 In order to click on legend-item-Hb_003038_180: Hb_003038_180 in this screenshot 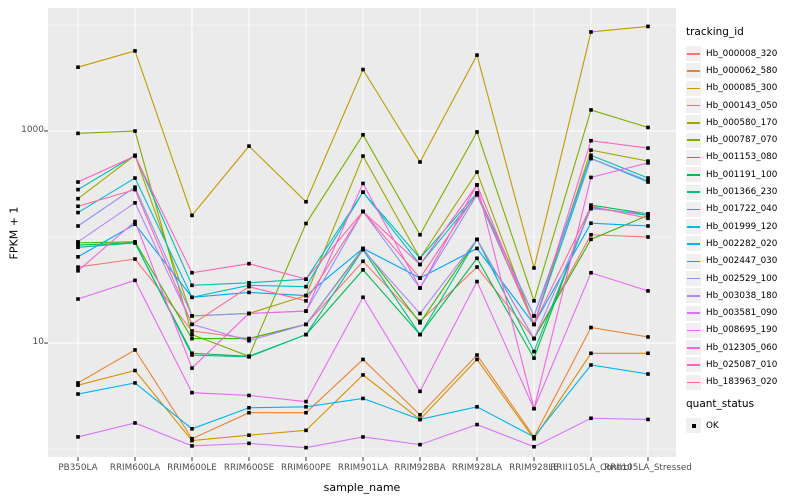, I will do `click(742, 295)`.